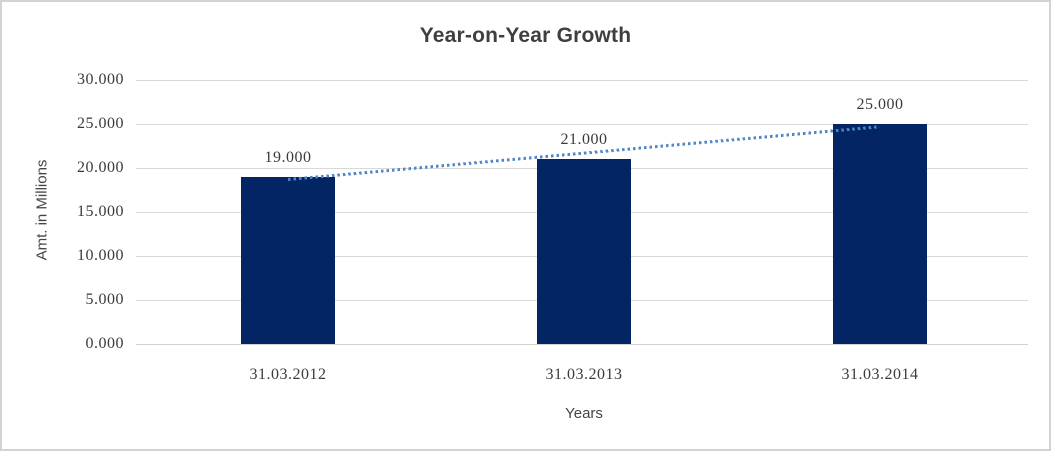  Describe the element at coordinates (100, 79) in the screenshot. I see `y-axis-tick-label: 30.000` at that location.